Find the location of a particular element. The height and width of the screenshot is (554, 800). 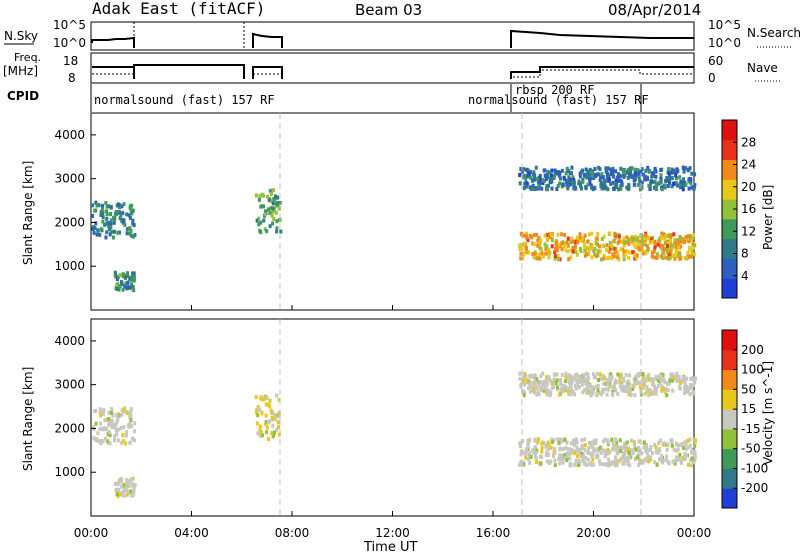

colorbar-tick: 16 is located at coordinates (748, 209).